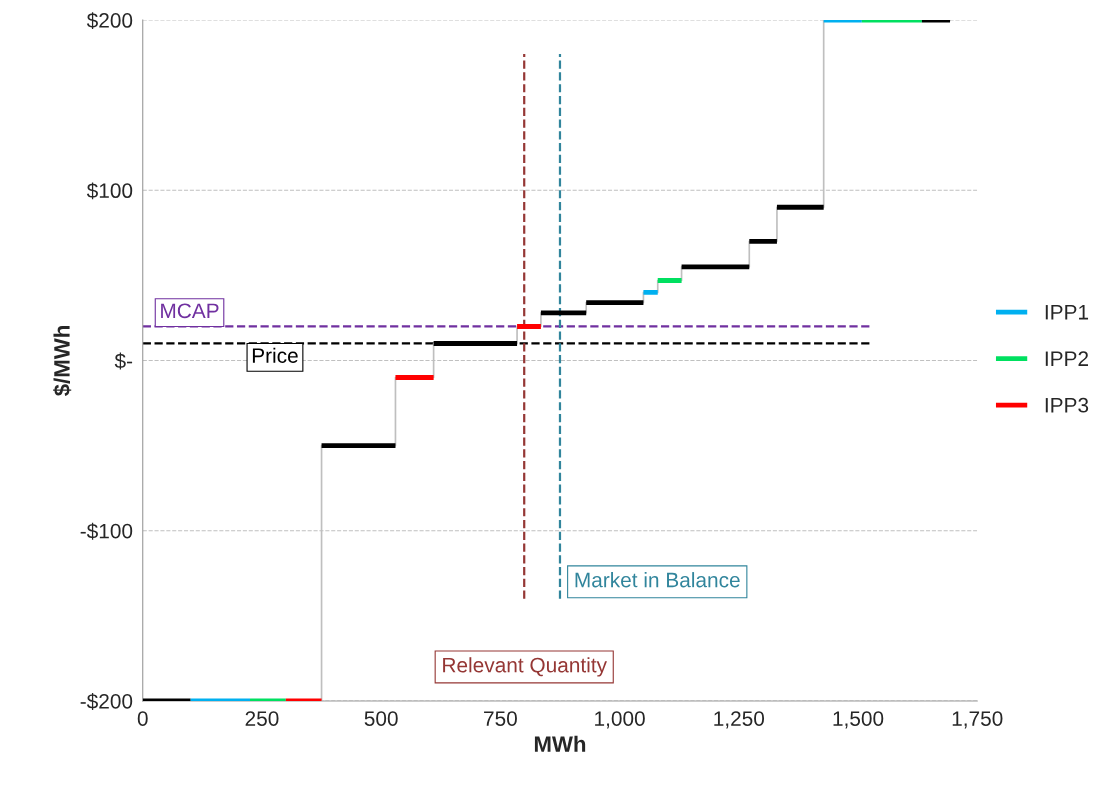 Image resolution: width=1098 pixels, height=802 pixels. What do you see at coordinates (560, 743) in the screenshot?
I see `x-axis-title: MWh` at bounding box center [560, 743].